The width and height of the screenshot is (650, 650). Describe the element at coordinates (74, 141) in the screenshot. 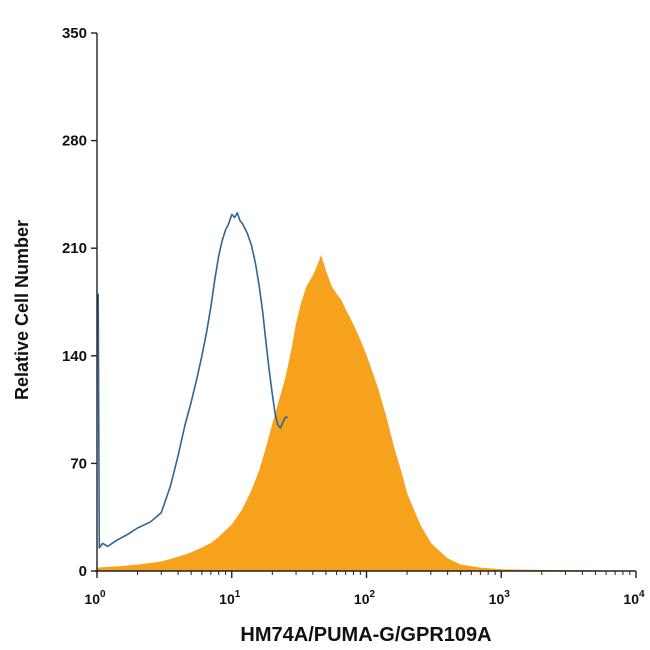

I see `y-tick-label: 280` at that location.